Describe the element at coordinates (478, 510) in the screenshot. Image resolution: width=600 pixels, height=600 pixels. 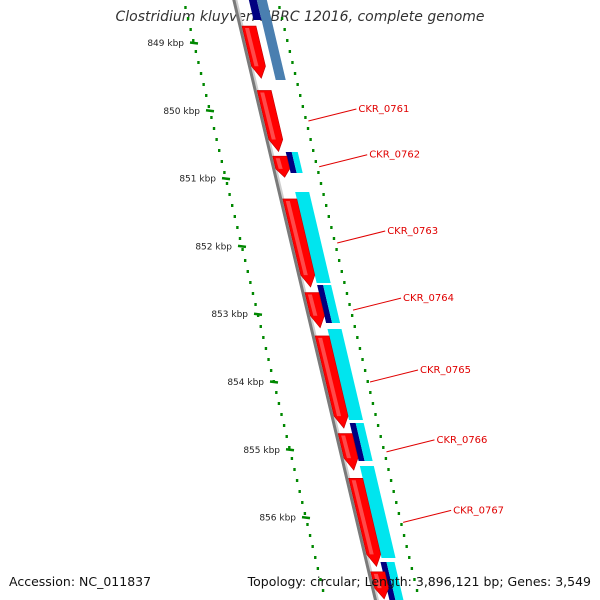
I see `gene-label: CKR_0767` at that location.